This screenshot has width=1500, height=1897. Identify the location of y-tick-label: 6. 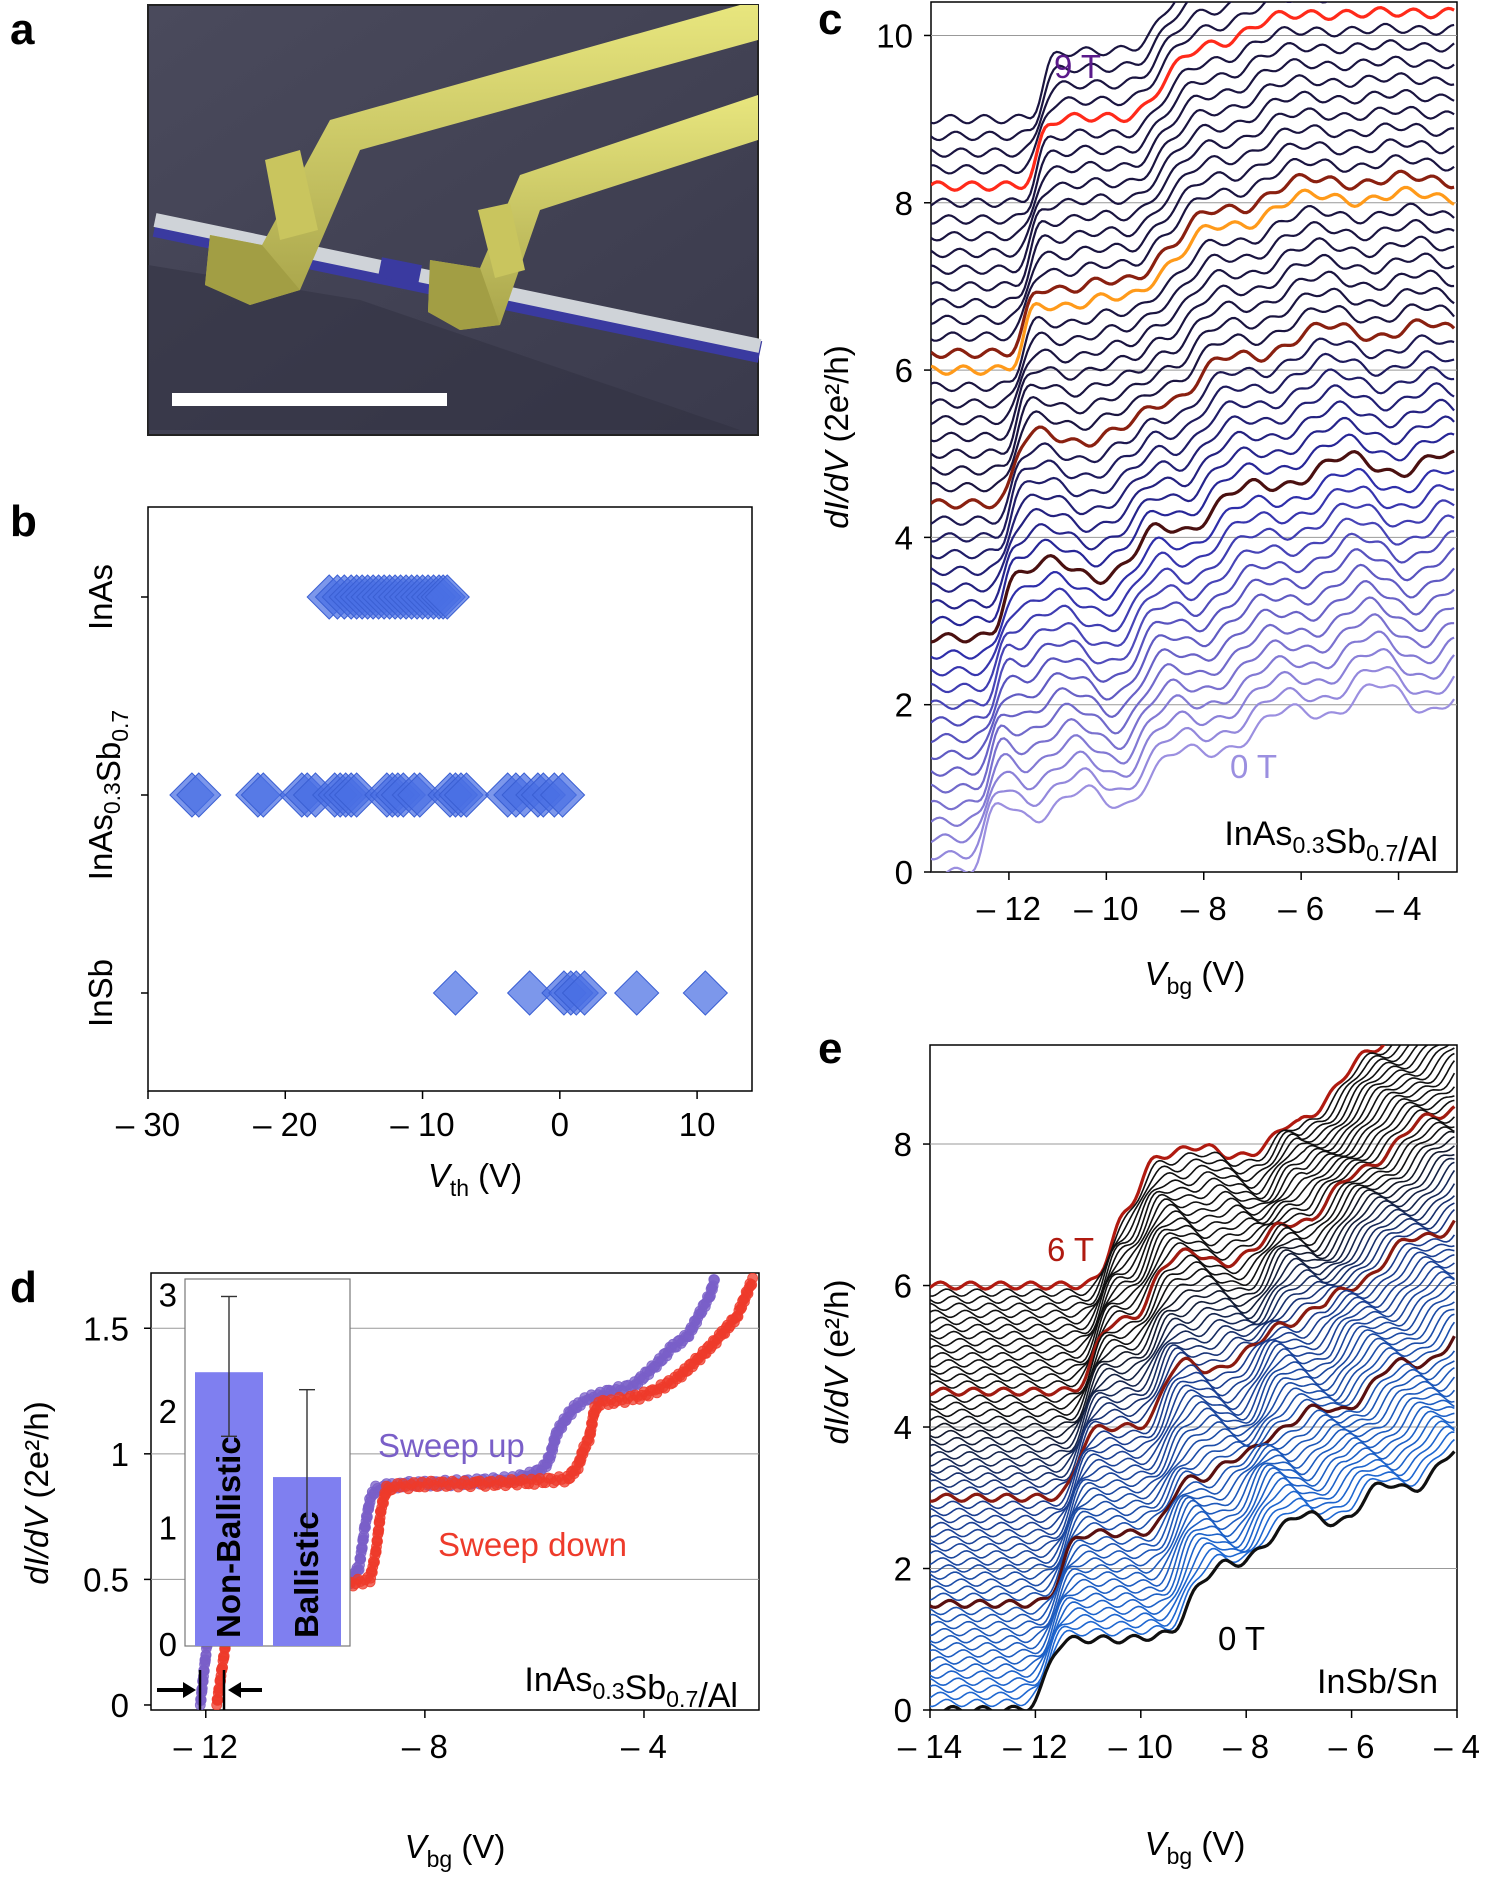
(904, 370).